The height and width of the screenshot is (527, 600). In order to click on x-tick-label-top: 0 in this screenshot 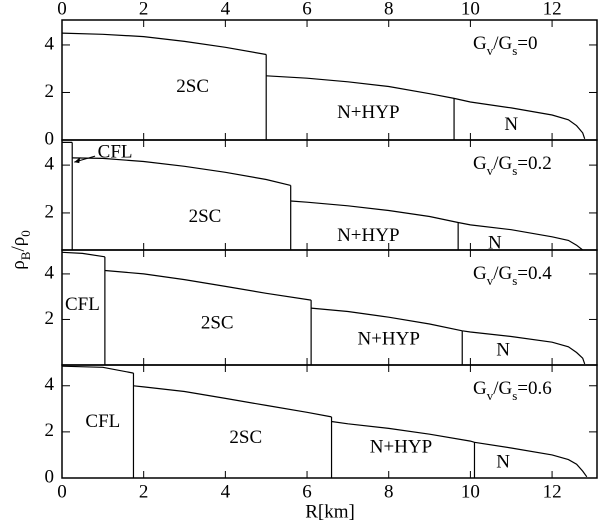, I will do `click(62, 9)`.